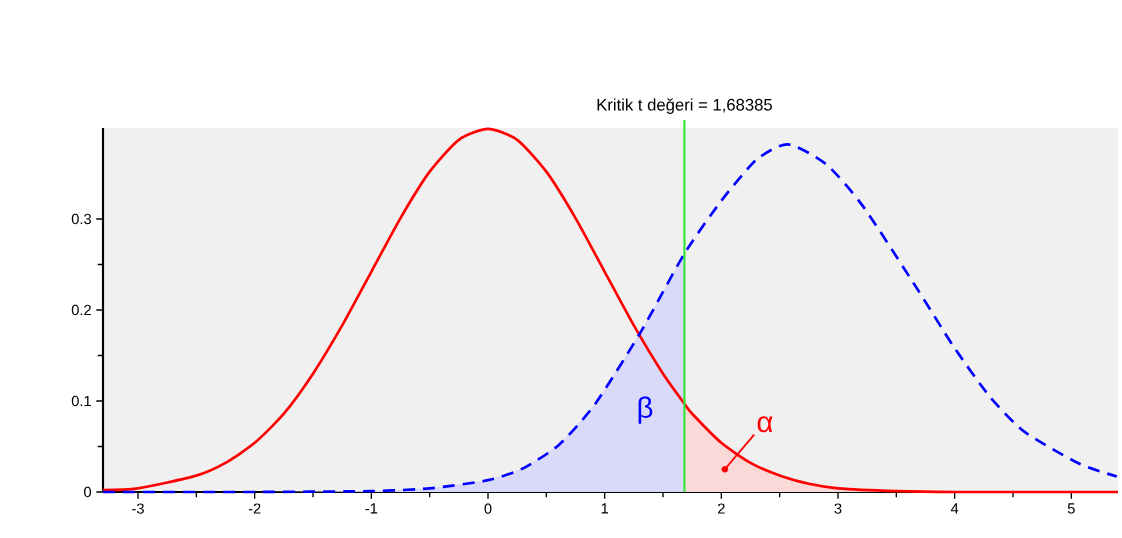 Image resolution: width=1122 pixels, height=538 pixels. Describe the element at coordinates (81, 310) in the screenshot. I see `y-tick-label: 0.2` at that location.